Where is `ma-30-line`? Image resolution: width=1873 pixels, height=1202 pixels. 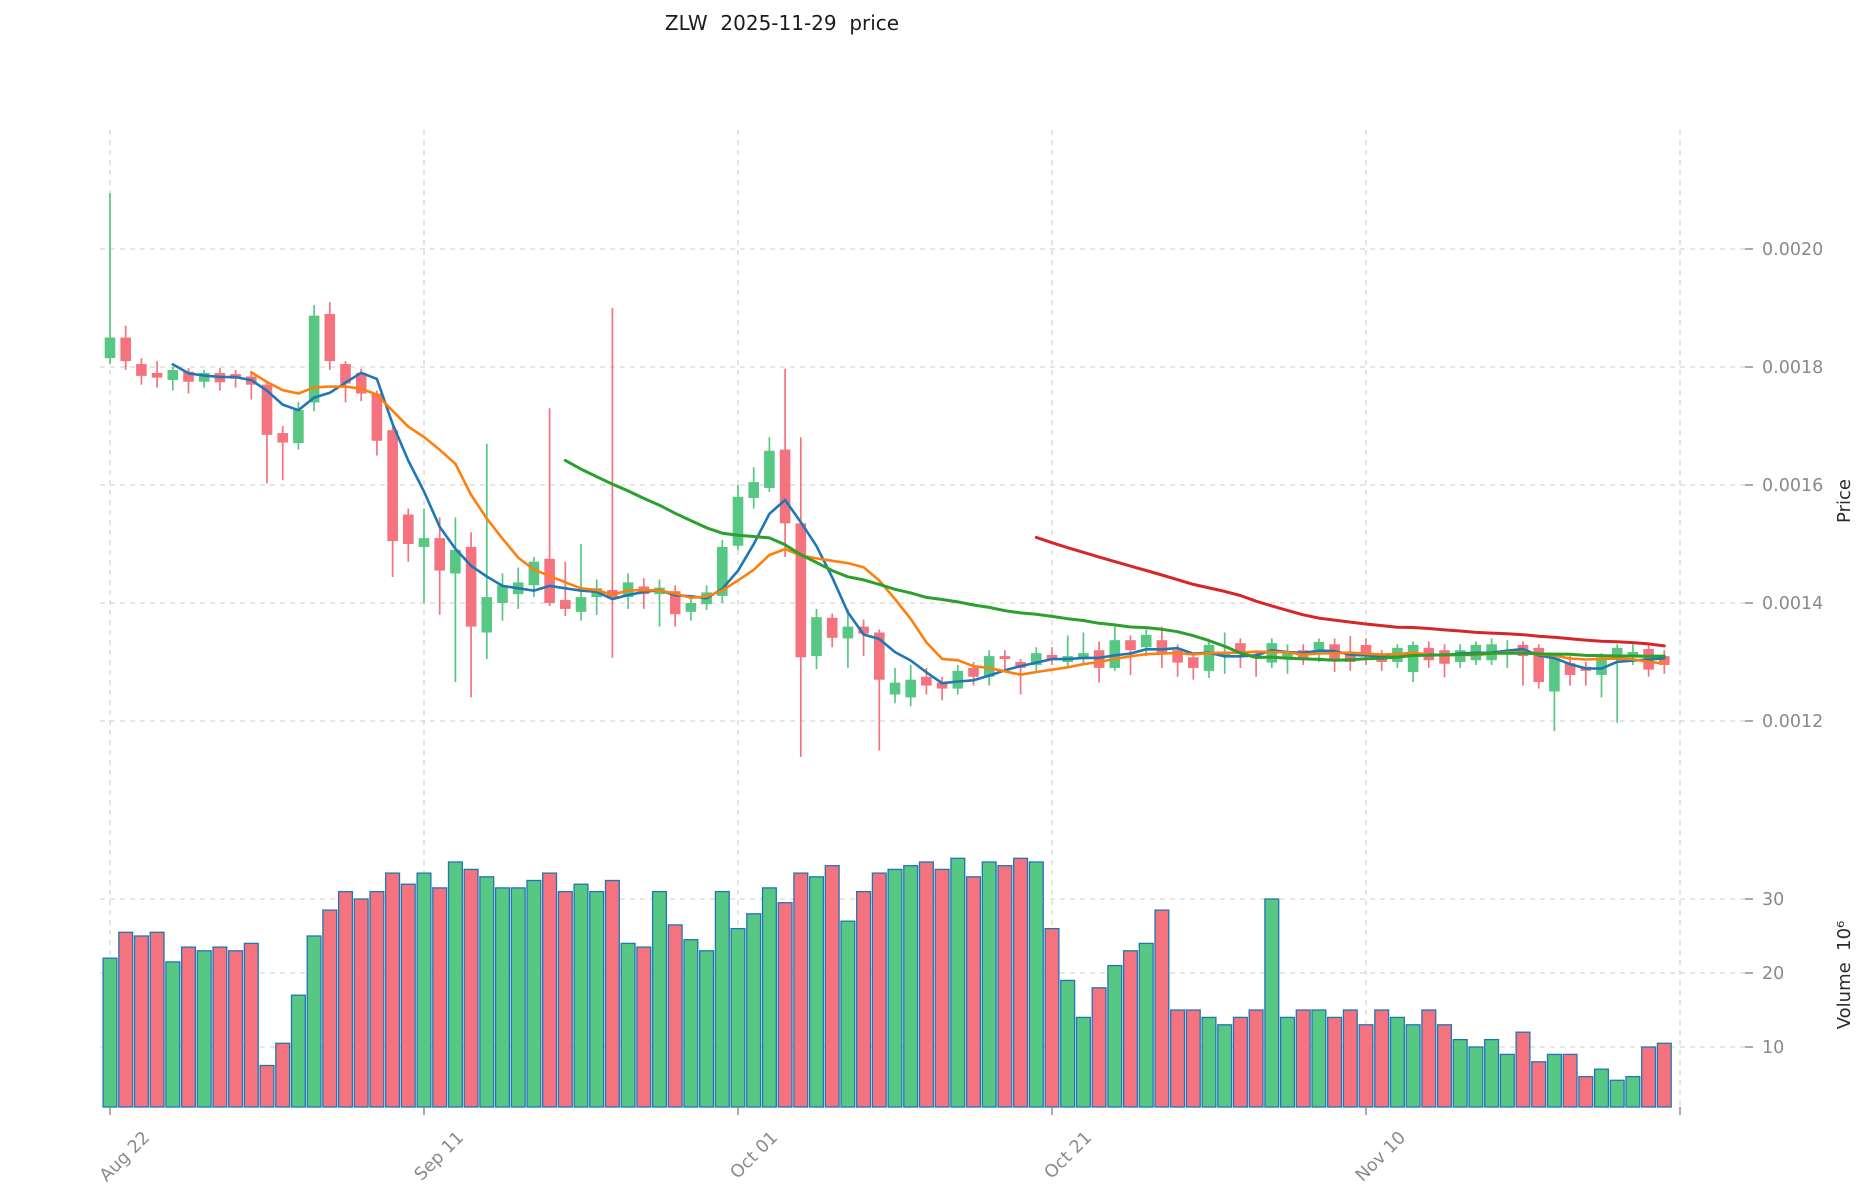 ma-30-line is located at coordinates (1114, 560).